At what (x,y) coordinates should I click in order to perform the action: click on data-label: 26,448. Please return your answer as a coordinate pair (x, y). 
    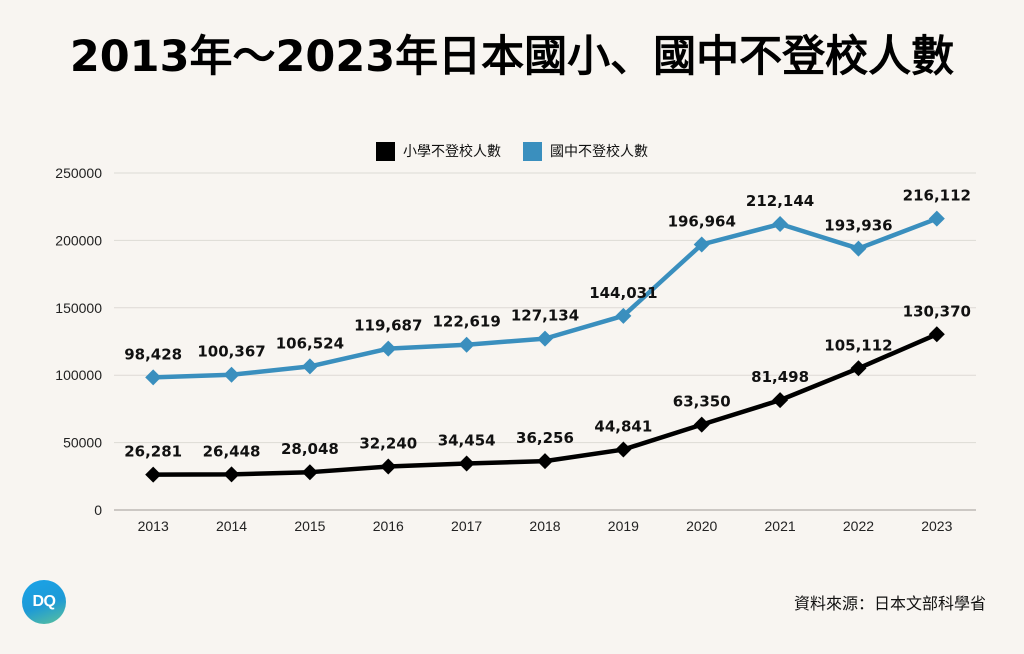
    Looking at the image, I should click on (232, 451).